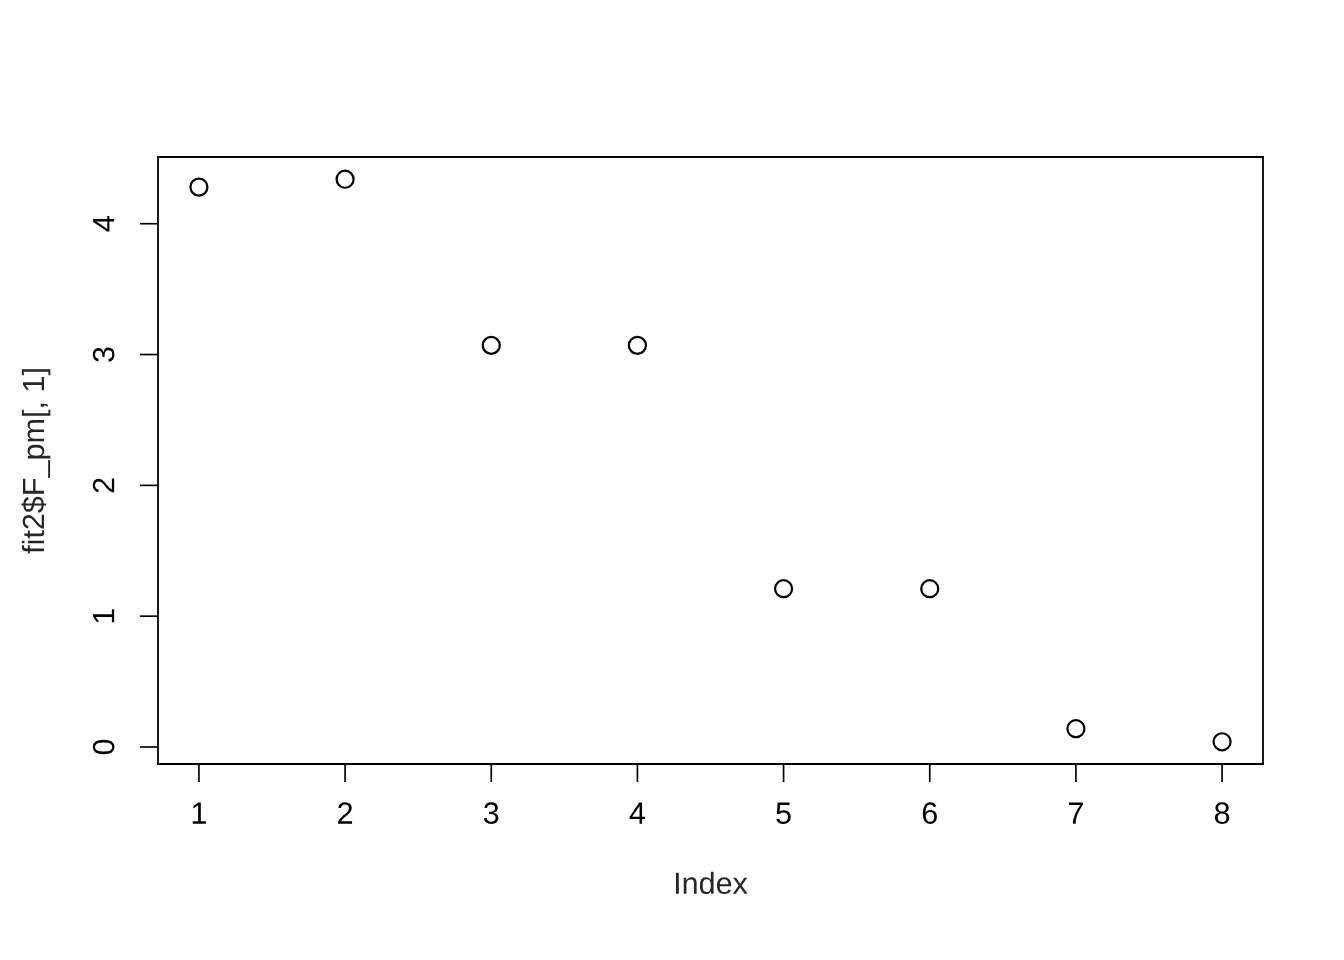 This screenshot has height=960, width=1344. What do you see at coordinates (637, 813) in the screenshot?
I see `x-tick-label: 4` at bounding box center [637, 813].